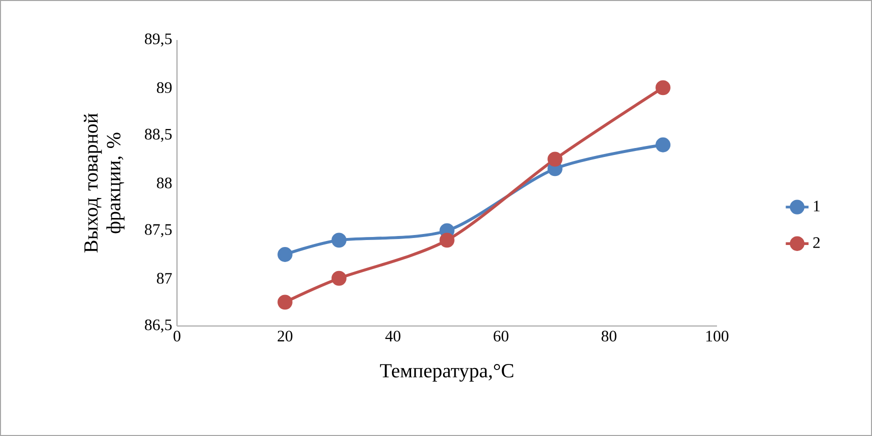 The width and height of the screenshot is (872, 436). I want to click on y-tick-label: 87, so click(164, 278).